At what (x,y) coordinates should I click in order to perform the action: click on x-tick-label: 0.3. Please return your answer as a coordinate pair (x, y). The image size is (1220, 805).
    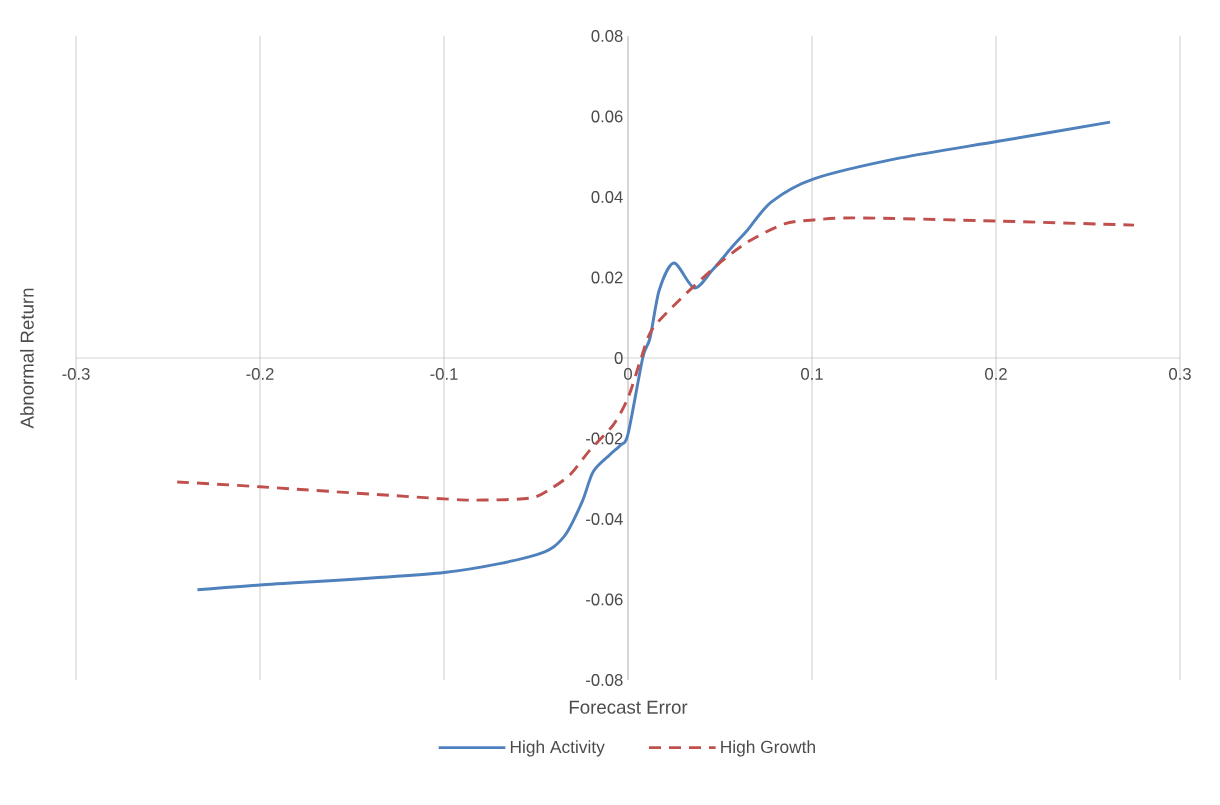
    Looking at the image, I should click on (1180, 374).